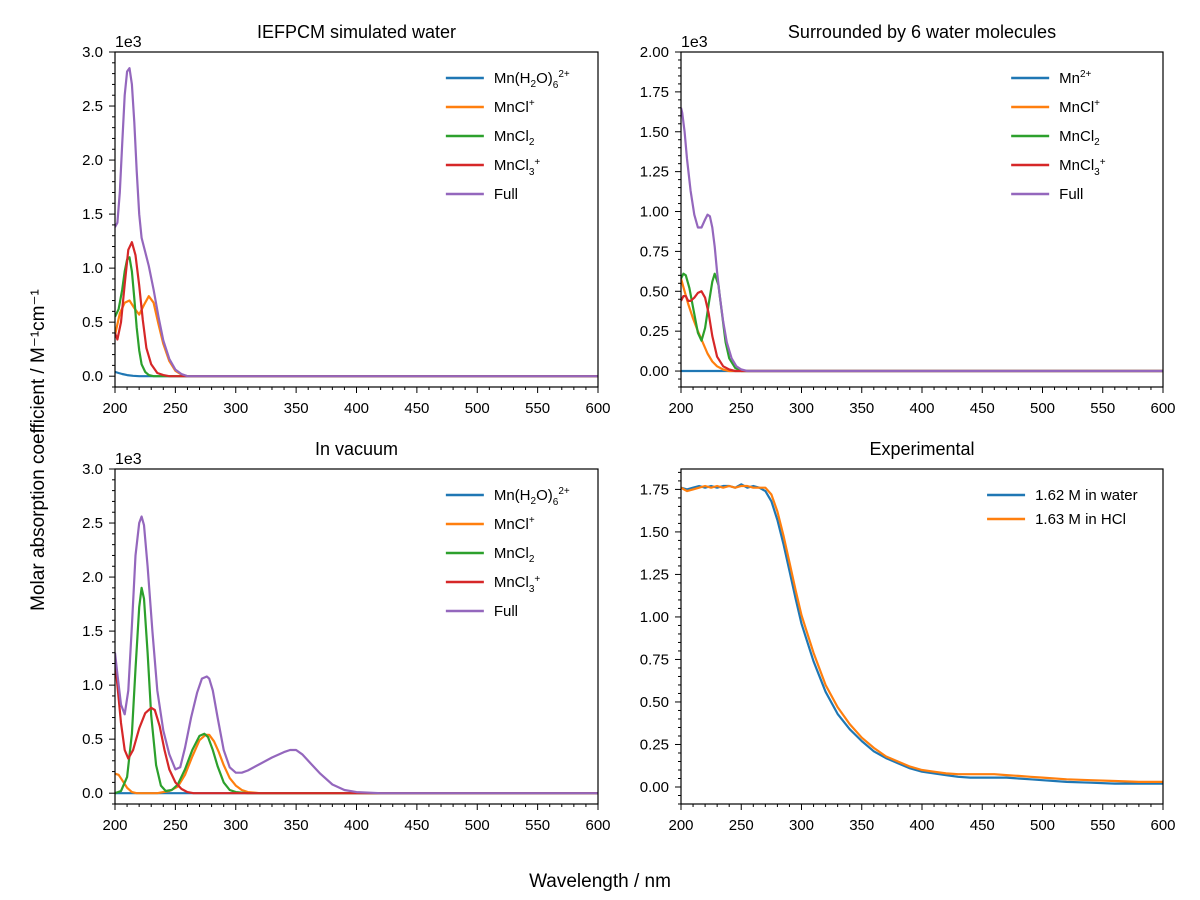 Image resolution: width=1200 pixels, height=900 pixels. I want to click on legend: 1.62 M in water 1.63 M in HCl, so click(1062, 507).